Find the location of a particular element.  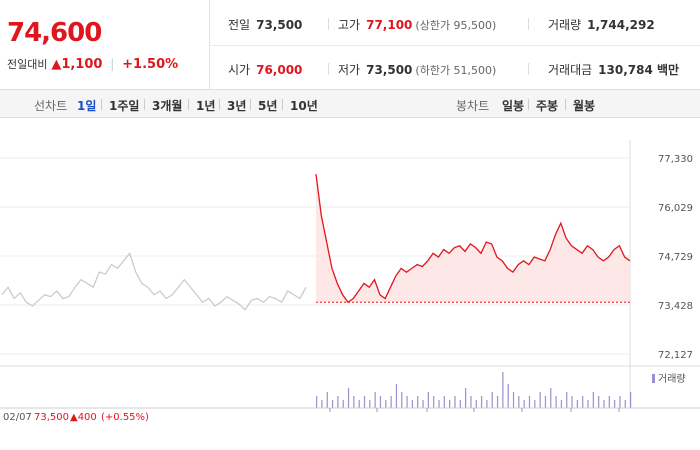

today-price-area is located at coordinates (473, 238).